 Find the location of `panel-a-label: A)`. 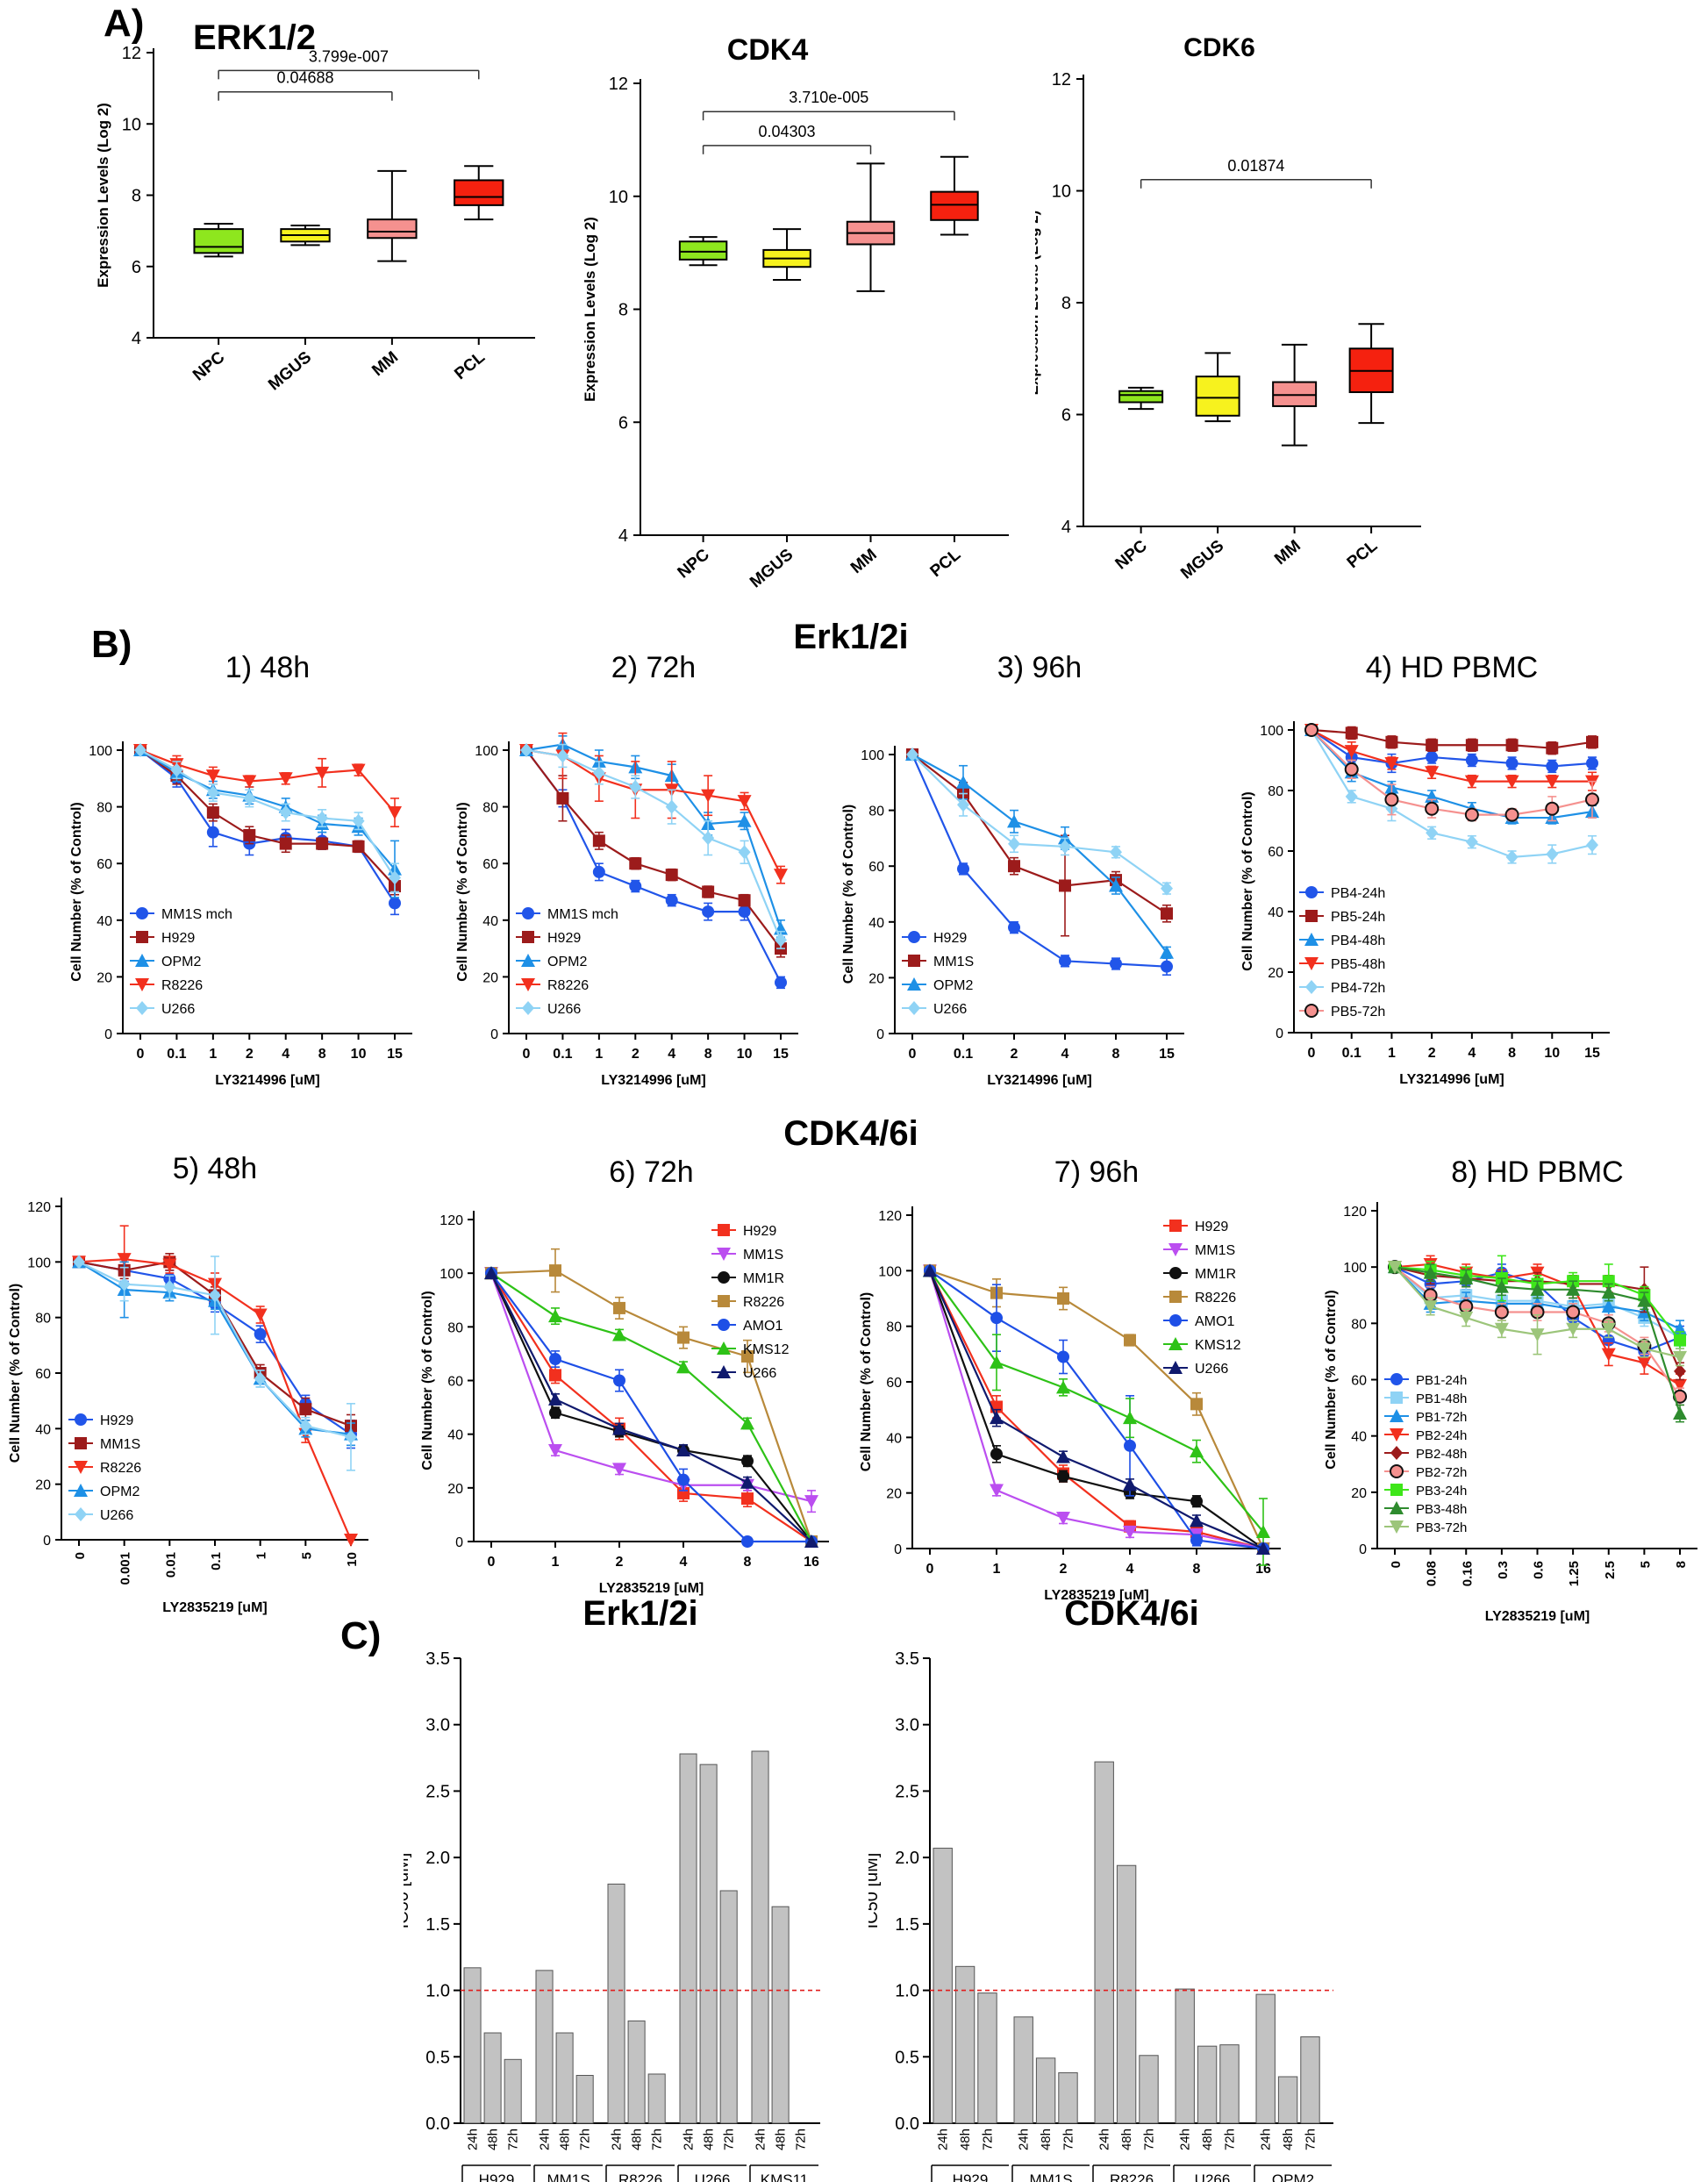

panel-a-label: A) is located at coordinates (124, 23).